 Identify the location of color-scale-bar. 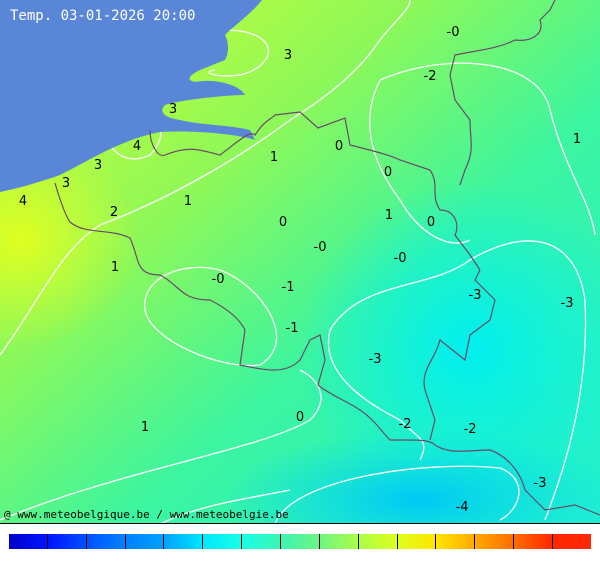
(300, 541).